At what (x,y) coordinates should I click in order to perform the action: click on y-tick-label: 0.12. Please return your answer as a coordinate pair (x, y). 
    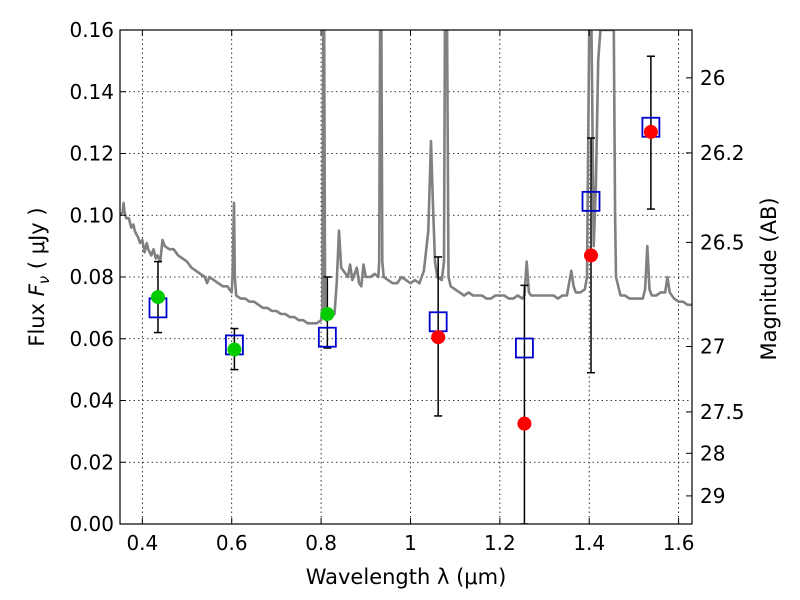
    Looking at the image, I should click on (91, 154).